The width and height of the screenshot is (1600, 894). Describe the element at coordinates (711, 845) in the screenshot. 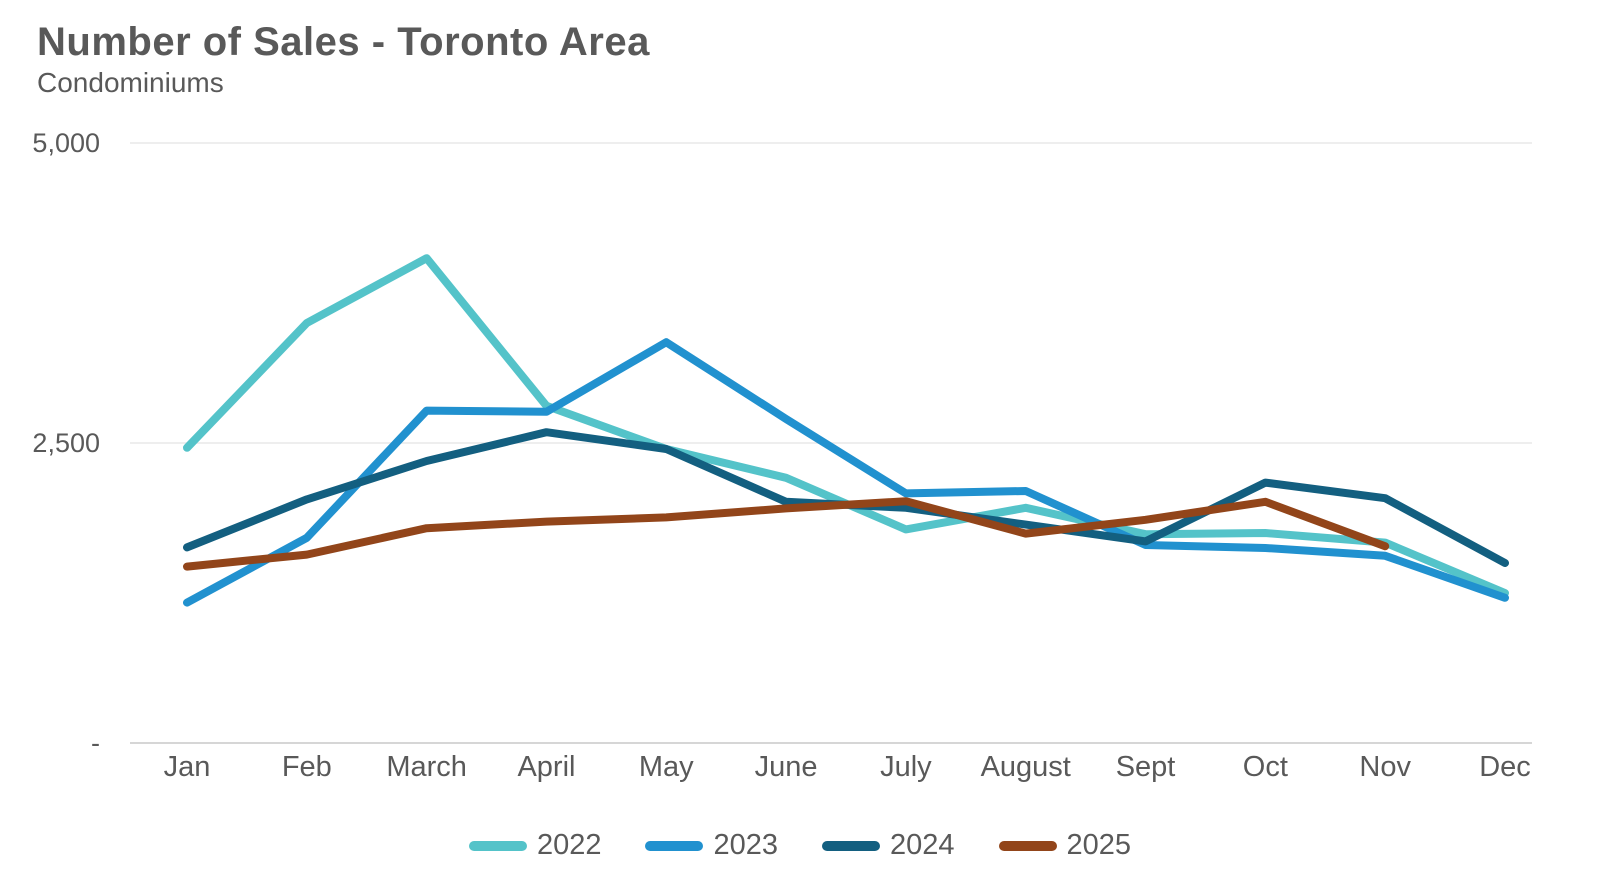

I see `legend-item-2023: 2023` at that location.